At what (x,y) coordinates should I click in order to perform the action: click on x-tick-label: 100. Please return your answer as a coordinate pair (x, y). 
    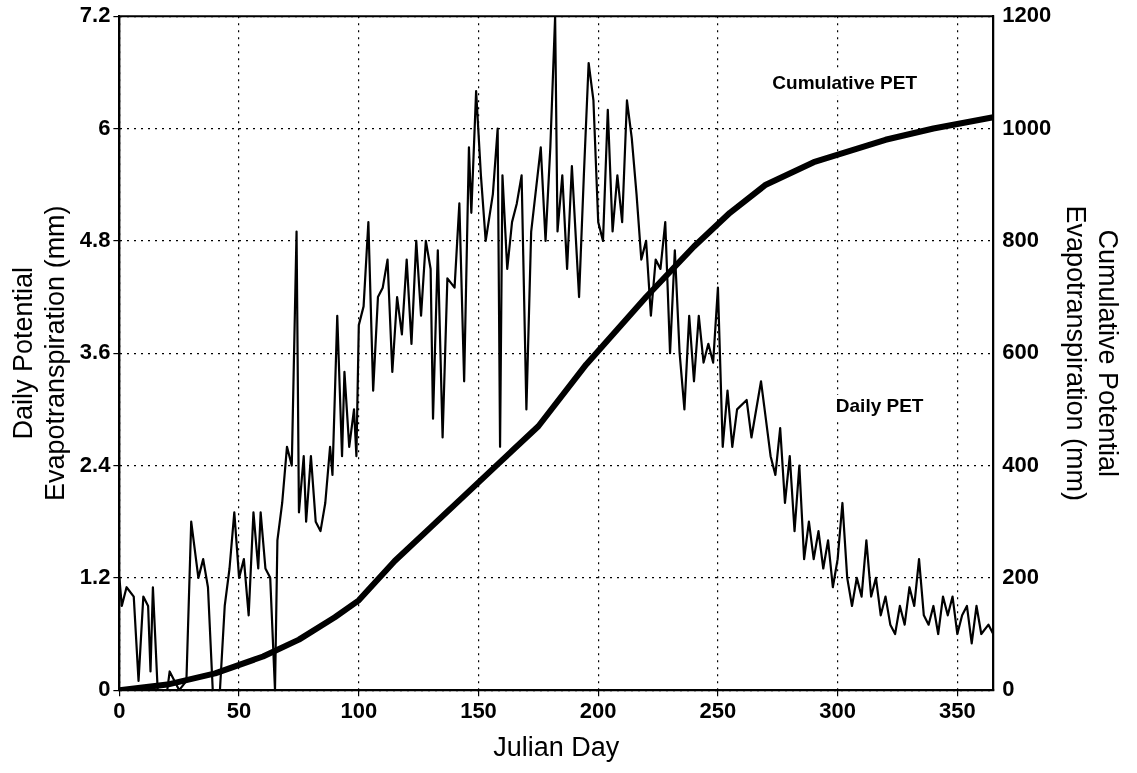
    Looking at the image, I should click on (359, 711).